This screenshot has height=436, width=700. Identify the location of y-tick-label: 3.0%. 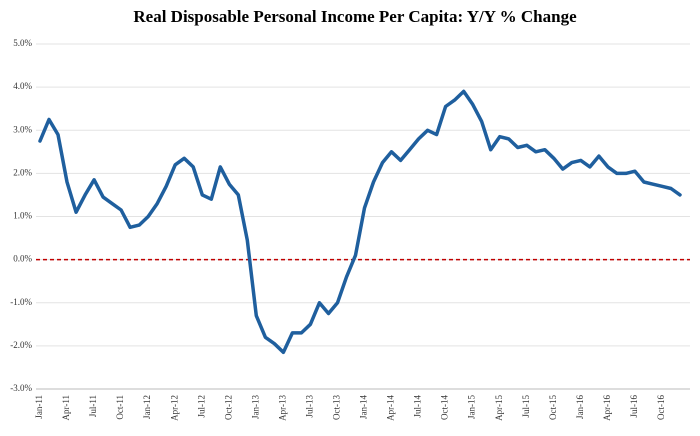
(22, 129).